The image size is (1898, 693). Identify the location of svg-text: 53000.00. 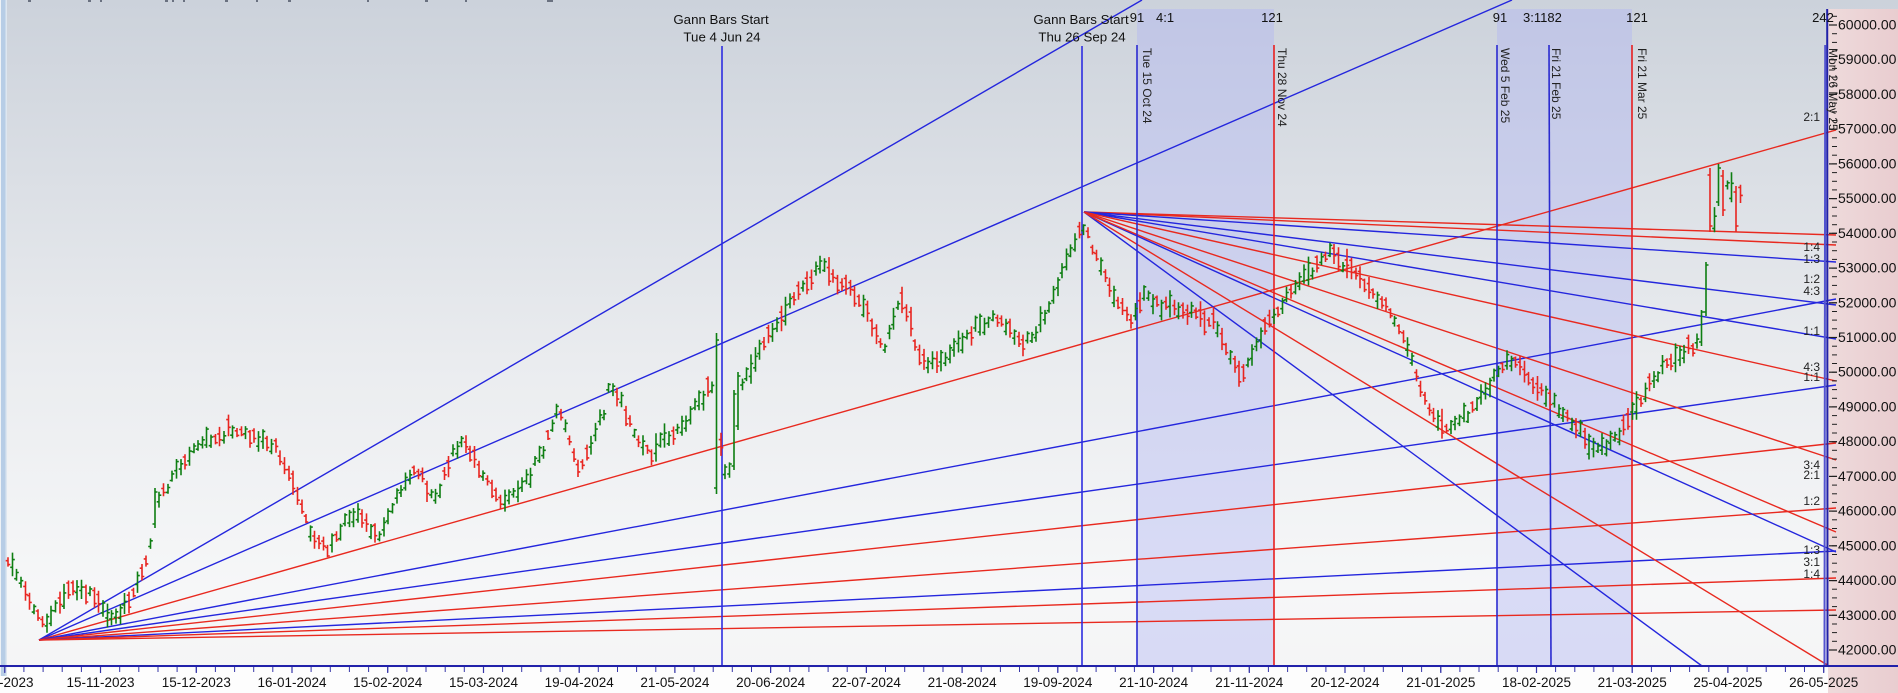
(1867, 268).